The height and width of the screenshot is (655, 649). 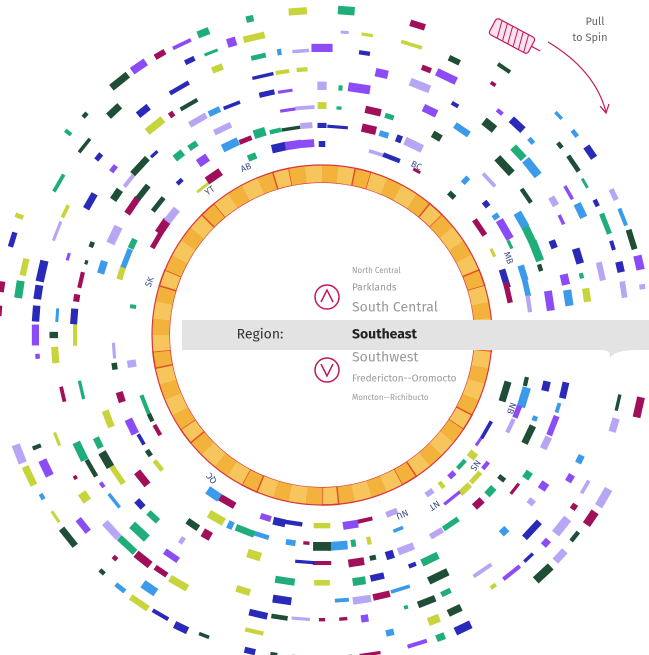 I want to click on spin-hint: Pull, so click(x=595, y=21).